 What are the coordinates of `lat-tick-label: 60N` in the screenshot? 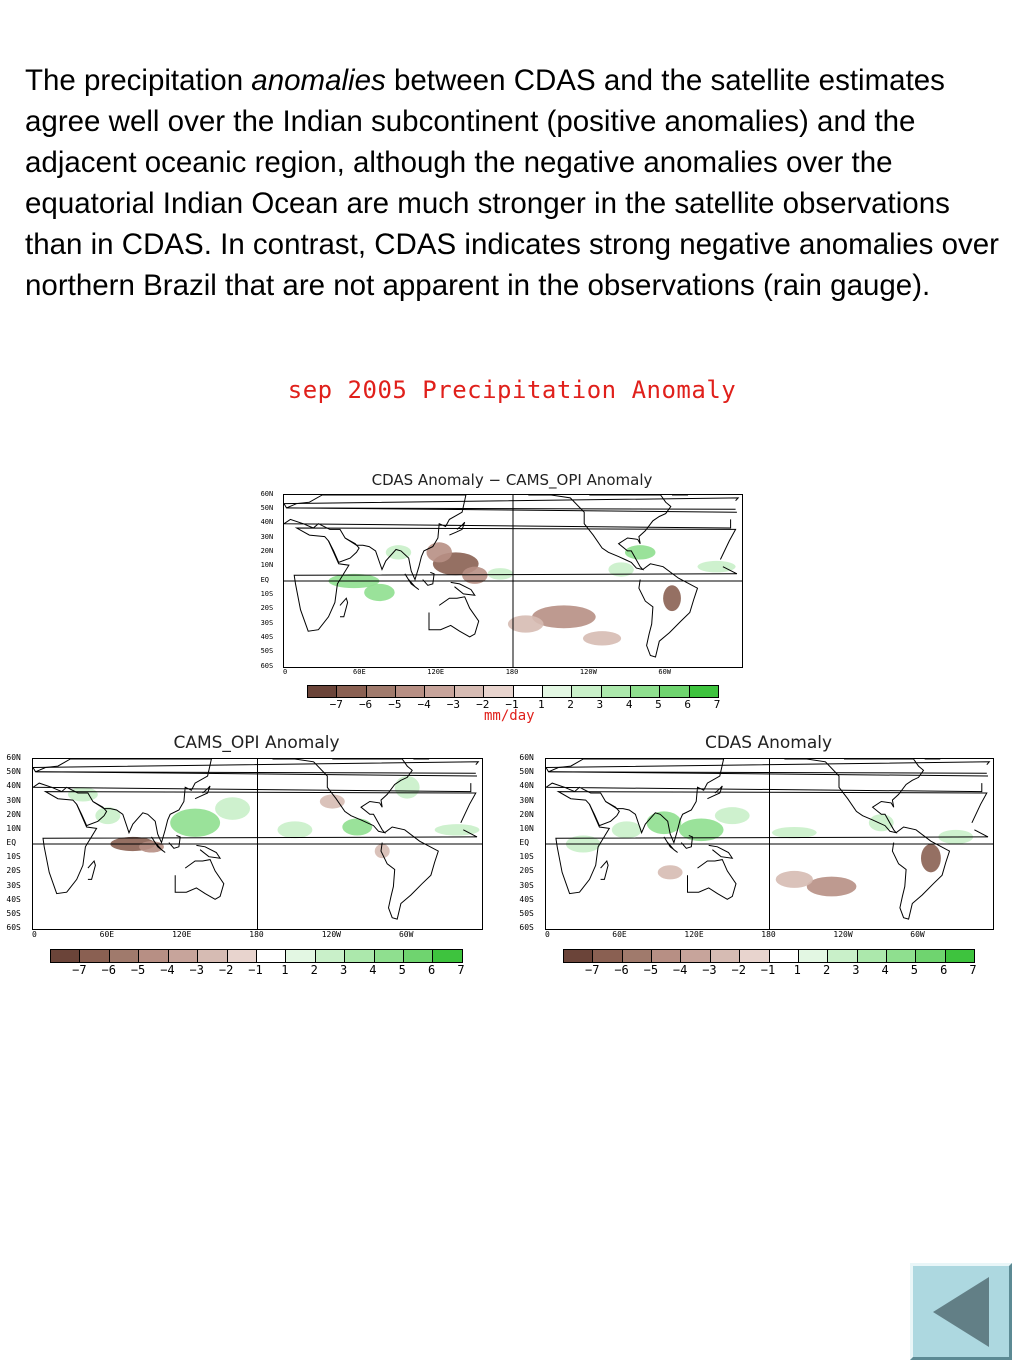 It's located at (526, 757).